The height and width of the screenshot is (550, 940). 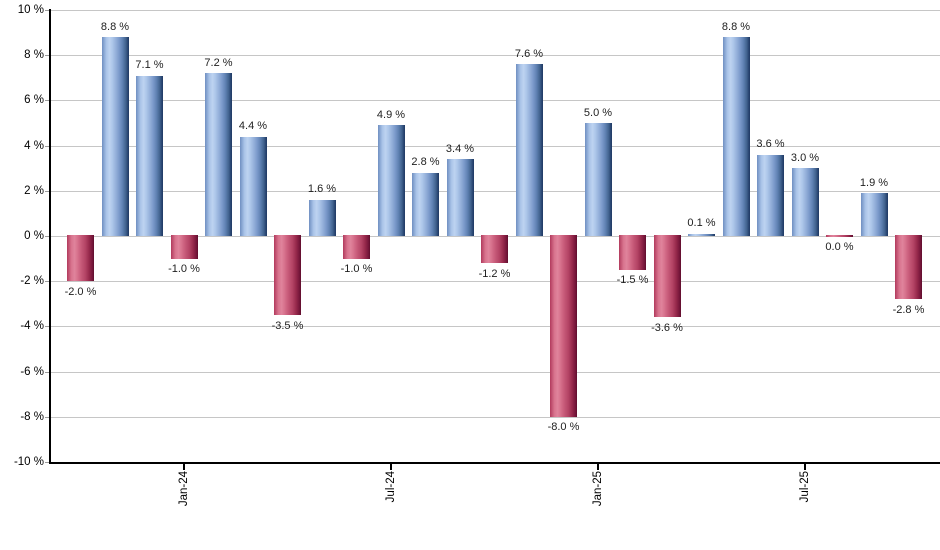 What do you see at coordinates (425, 162) in the screenshot?
I see `bar-value-label: 2.8 %` at bounding box center [425, 162].